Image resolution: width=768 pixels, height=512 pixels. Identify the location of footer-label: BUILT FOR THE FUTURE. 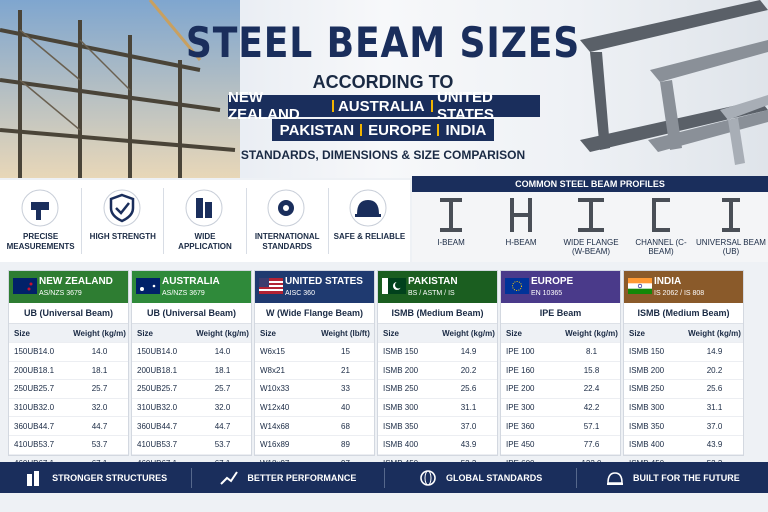
(686, 477).